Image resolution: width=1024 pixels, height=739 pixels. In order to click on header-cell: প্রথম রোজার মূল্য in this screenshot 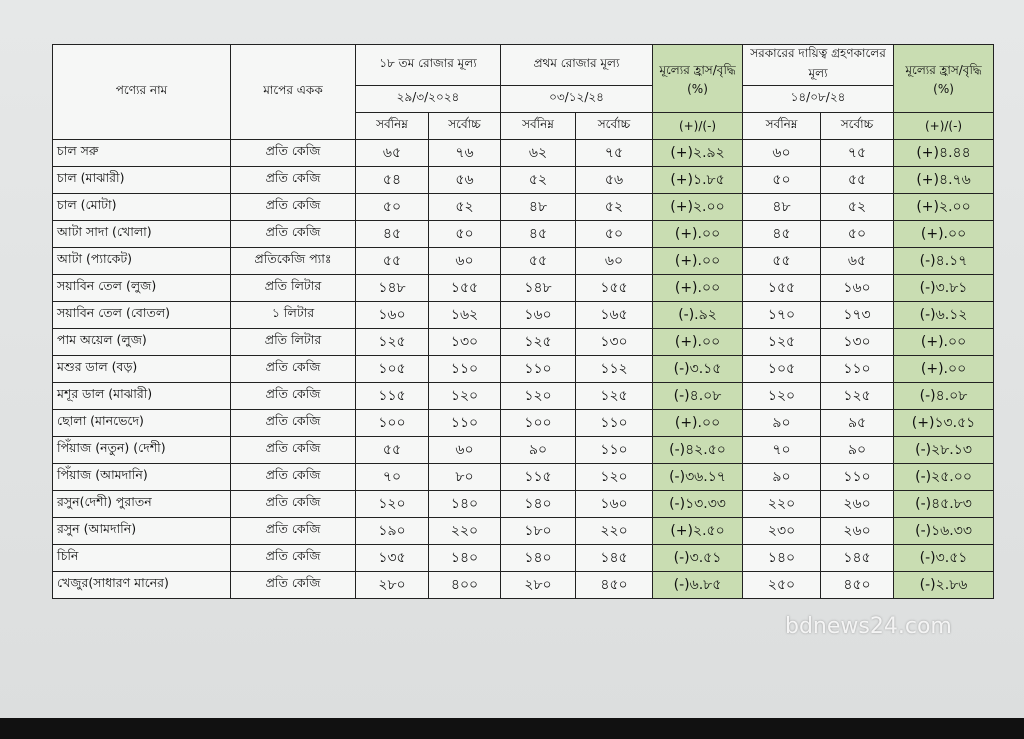, I will do `click(577, 65)`.